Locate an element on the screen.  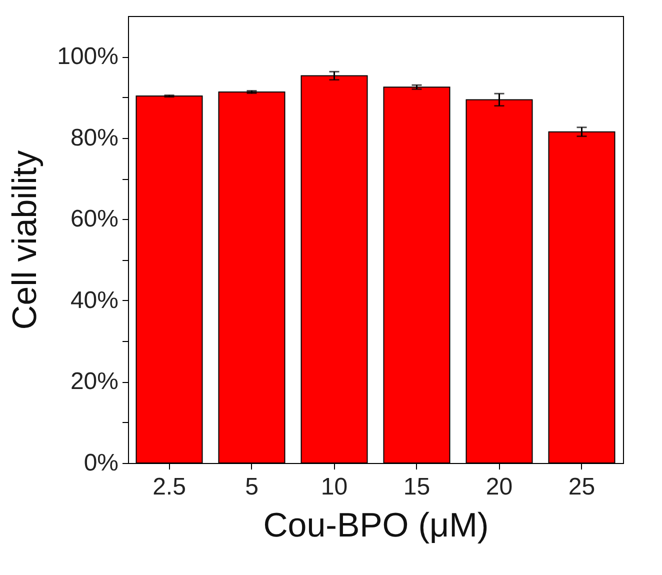
y-tick-label: 100% is located at coordinates (87, 56).